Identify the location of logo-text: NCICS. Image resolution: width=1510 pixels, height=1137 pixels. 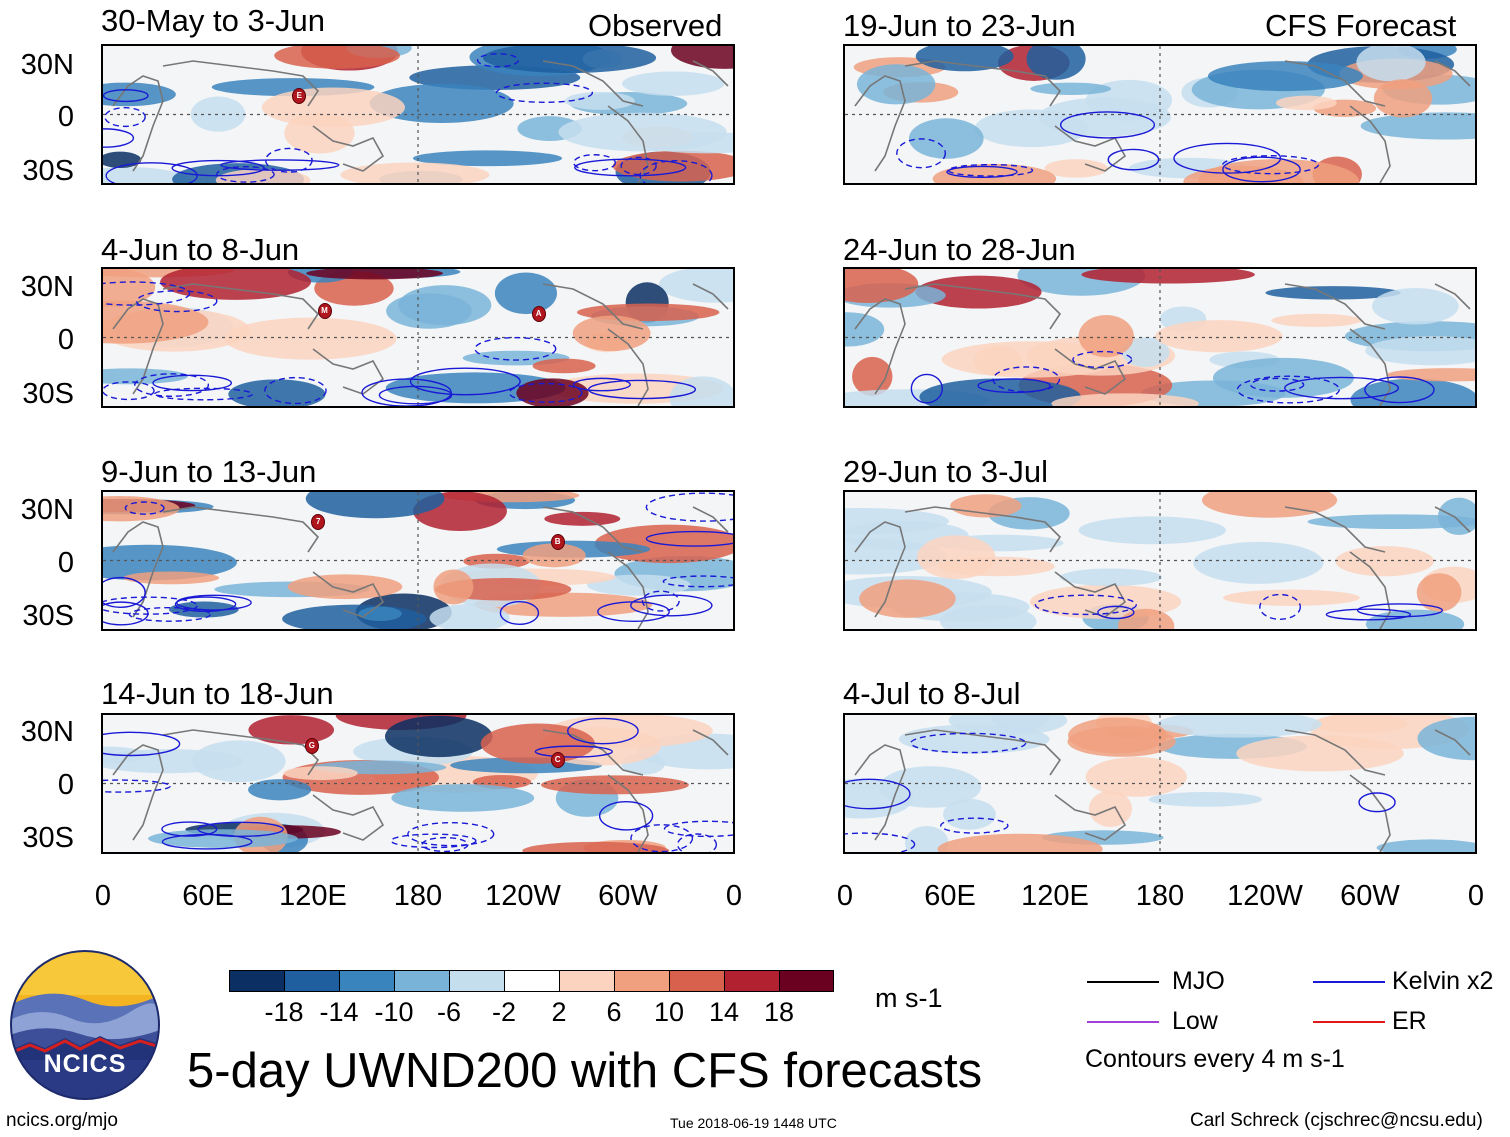
(85, 1064).